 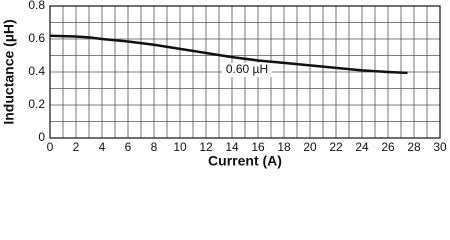 What do you see at coordinates (232, 147) in the screenshot?
I see `x-tick-label: 14` at bounding box center [232, 147].